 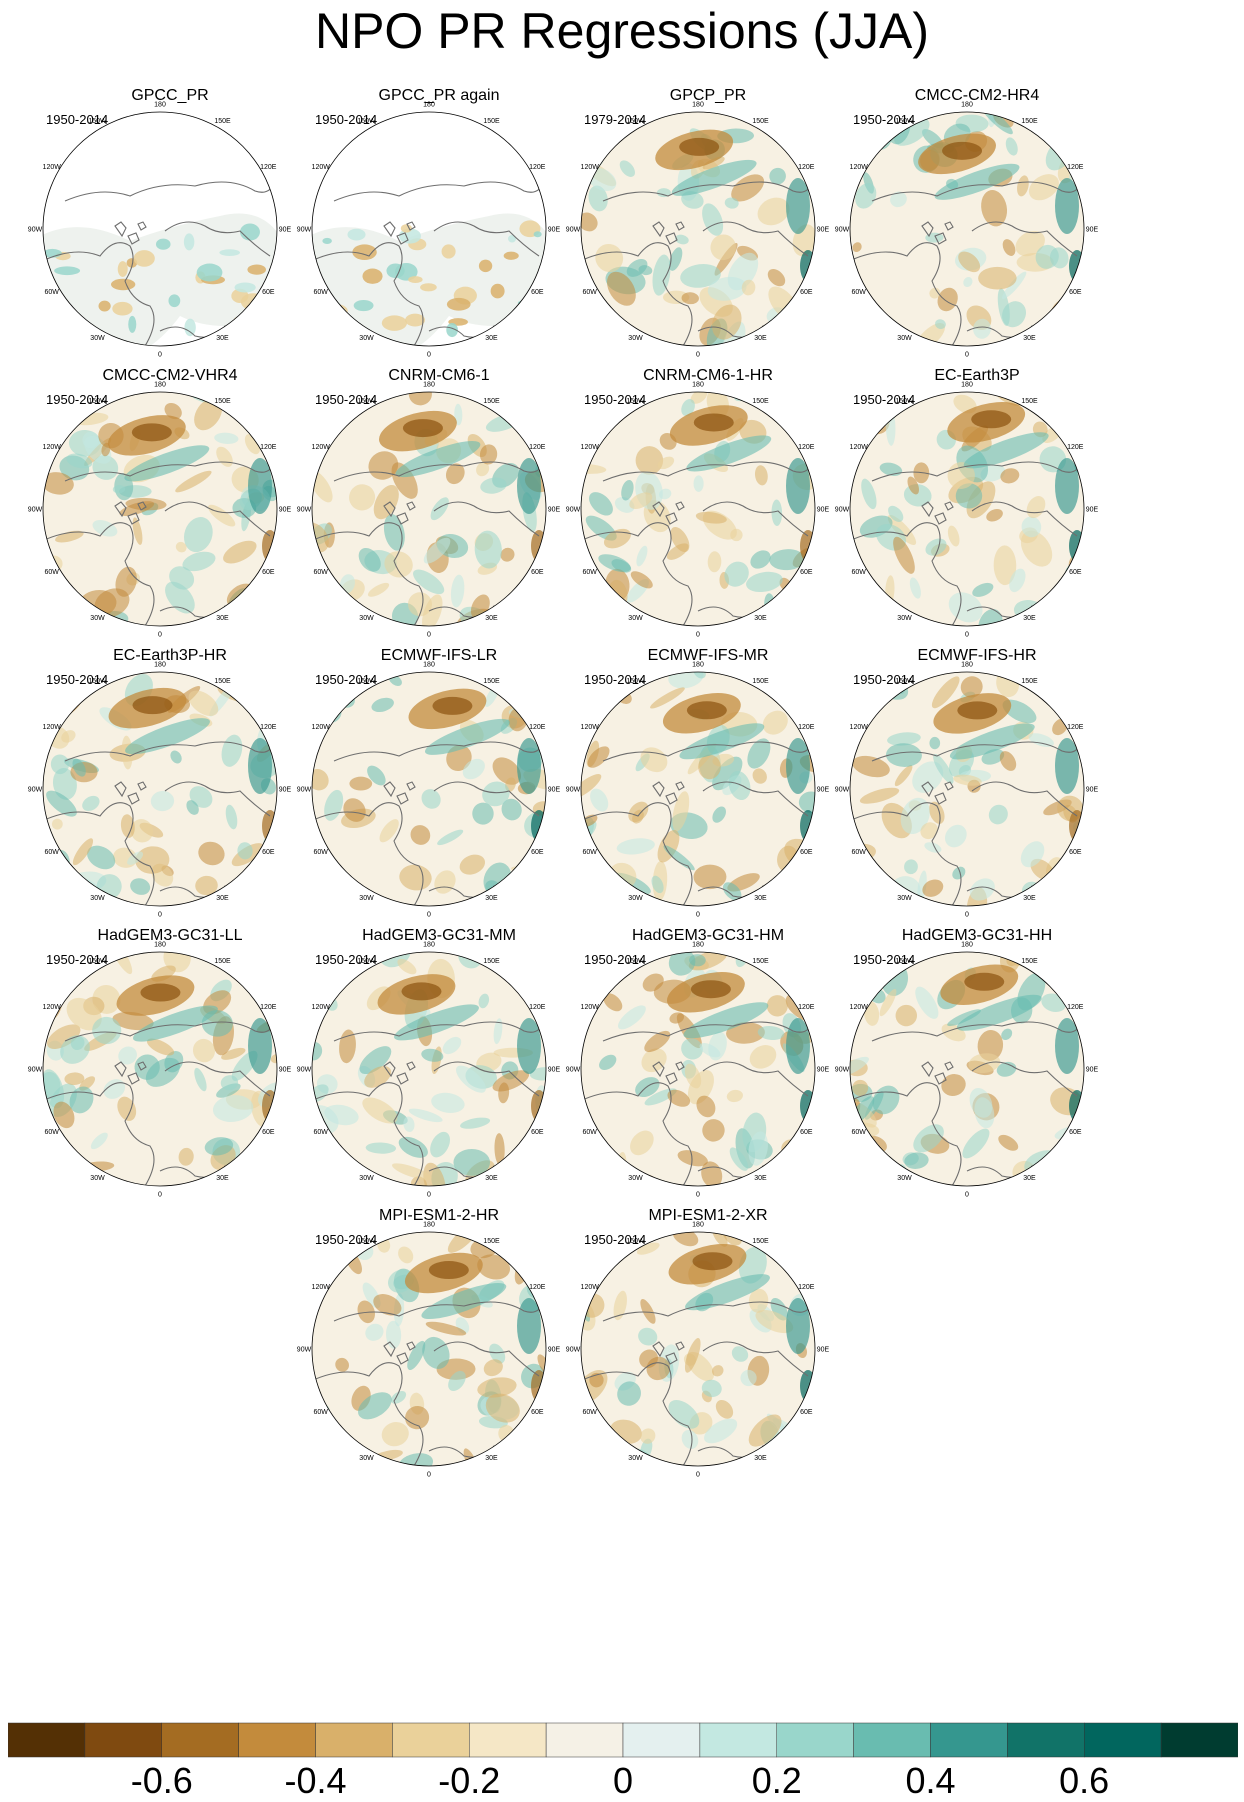 I want to click on panel-title: HadGEM3-GC31-LL, so click(x=170, y=935).